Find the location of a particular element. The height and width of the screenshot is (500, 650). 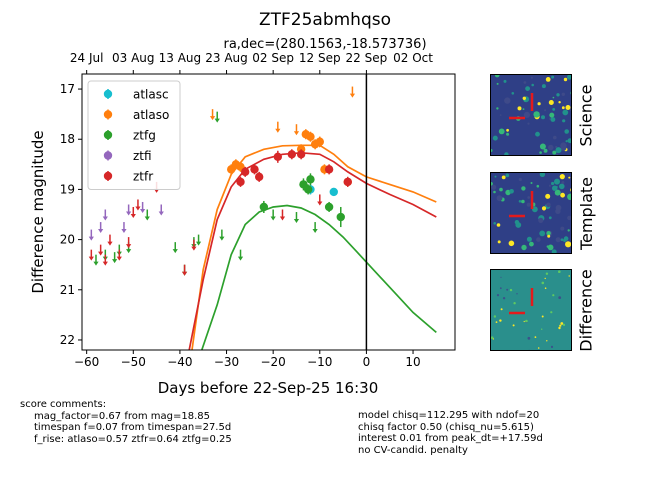

science-stamp-image is located at coordinates (531, 115).